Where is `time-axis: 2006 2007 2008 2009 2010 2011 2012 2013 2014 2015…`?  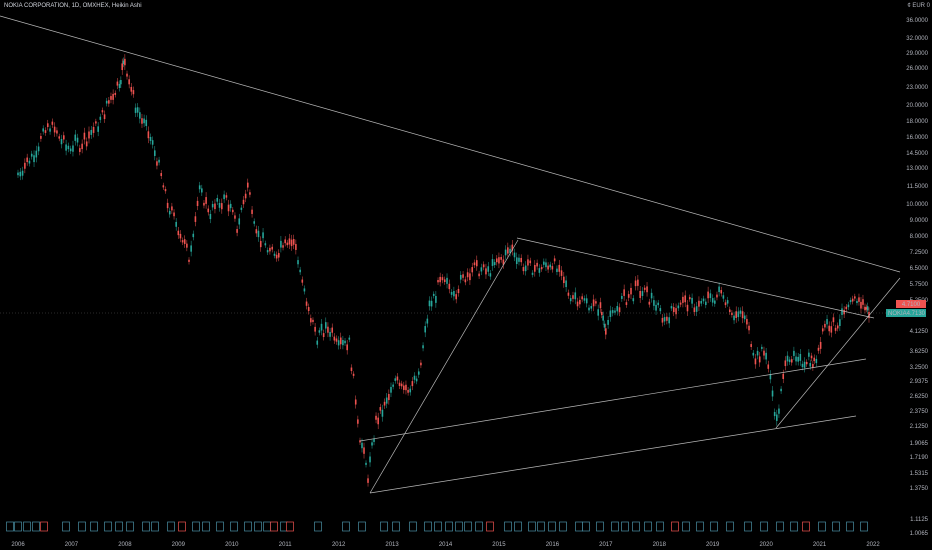 time-axis: 2006 2007 2008 2009 2010 2011 2012 2013 2014 2015… is located at coordinates (445, 545).